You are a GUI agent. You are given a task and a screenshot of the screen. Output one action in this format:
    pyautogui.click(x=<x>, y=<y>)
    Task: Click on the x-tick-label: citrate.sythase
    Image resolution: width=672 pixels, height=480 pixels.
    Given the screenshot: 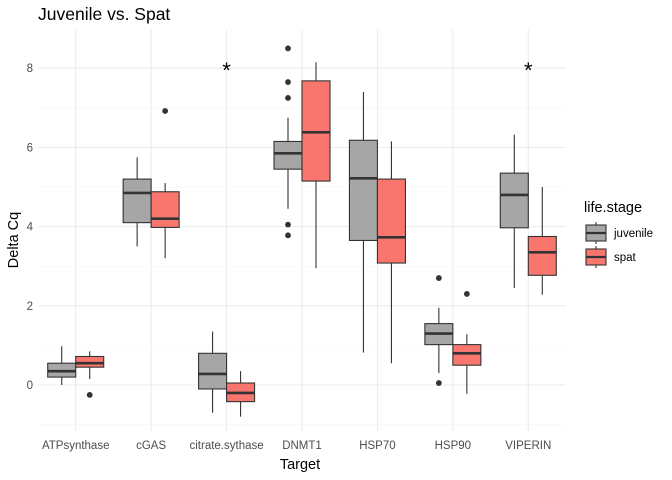 What is the action you would take?
    pyautogui.click(x=226, y=446)
    